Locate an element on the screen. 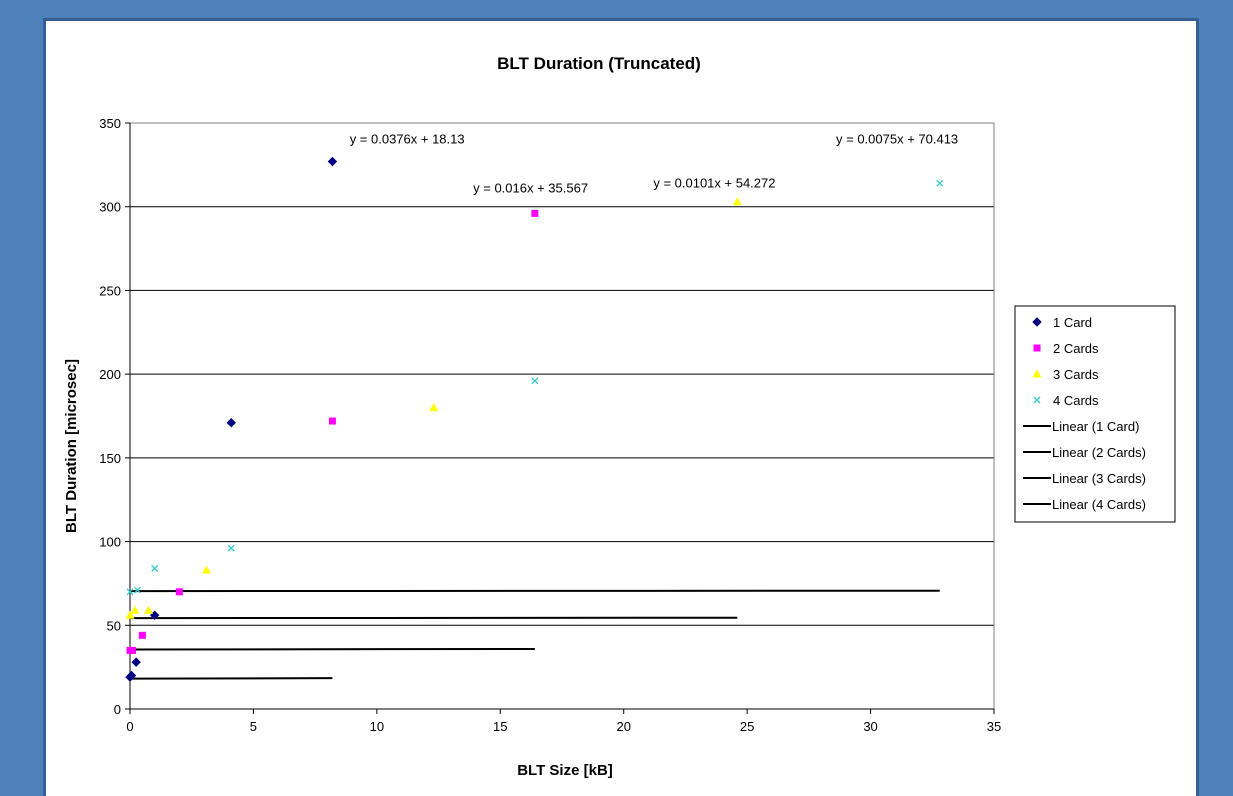  y-axis-label: BLT Duration [microsec] is located at coordinates (71, 446).